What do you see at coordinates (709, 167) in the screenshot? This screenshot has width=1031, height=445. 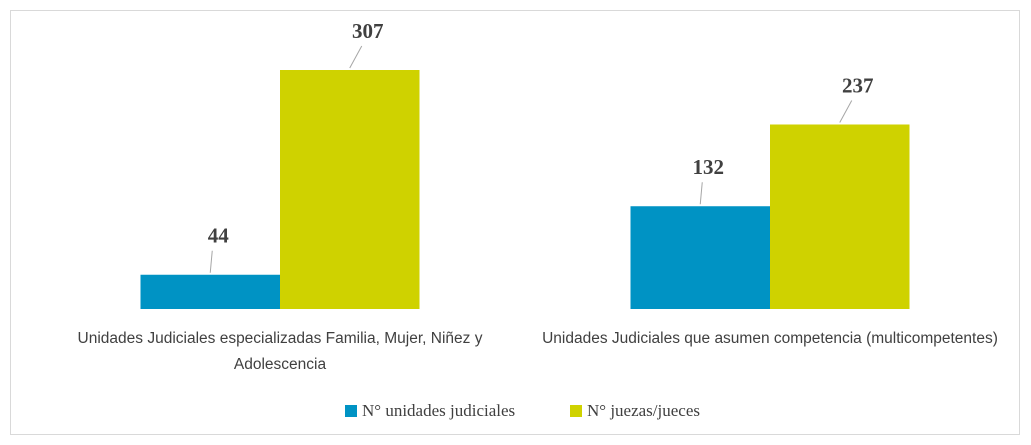 I see `data-label: 132` at bounding box center [709, 167].